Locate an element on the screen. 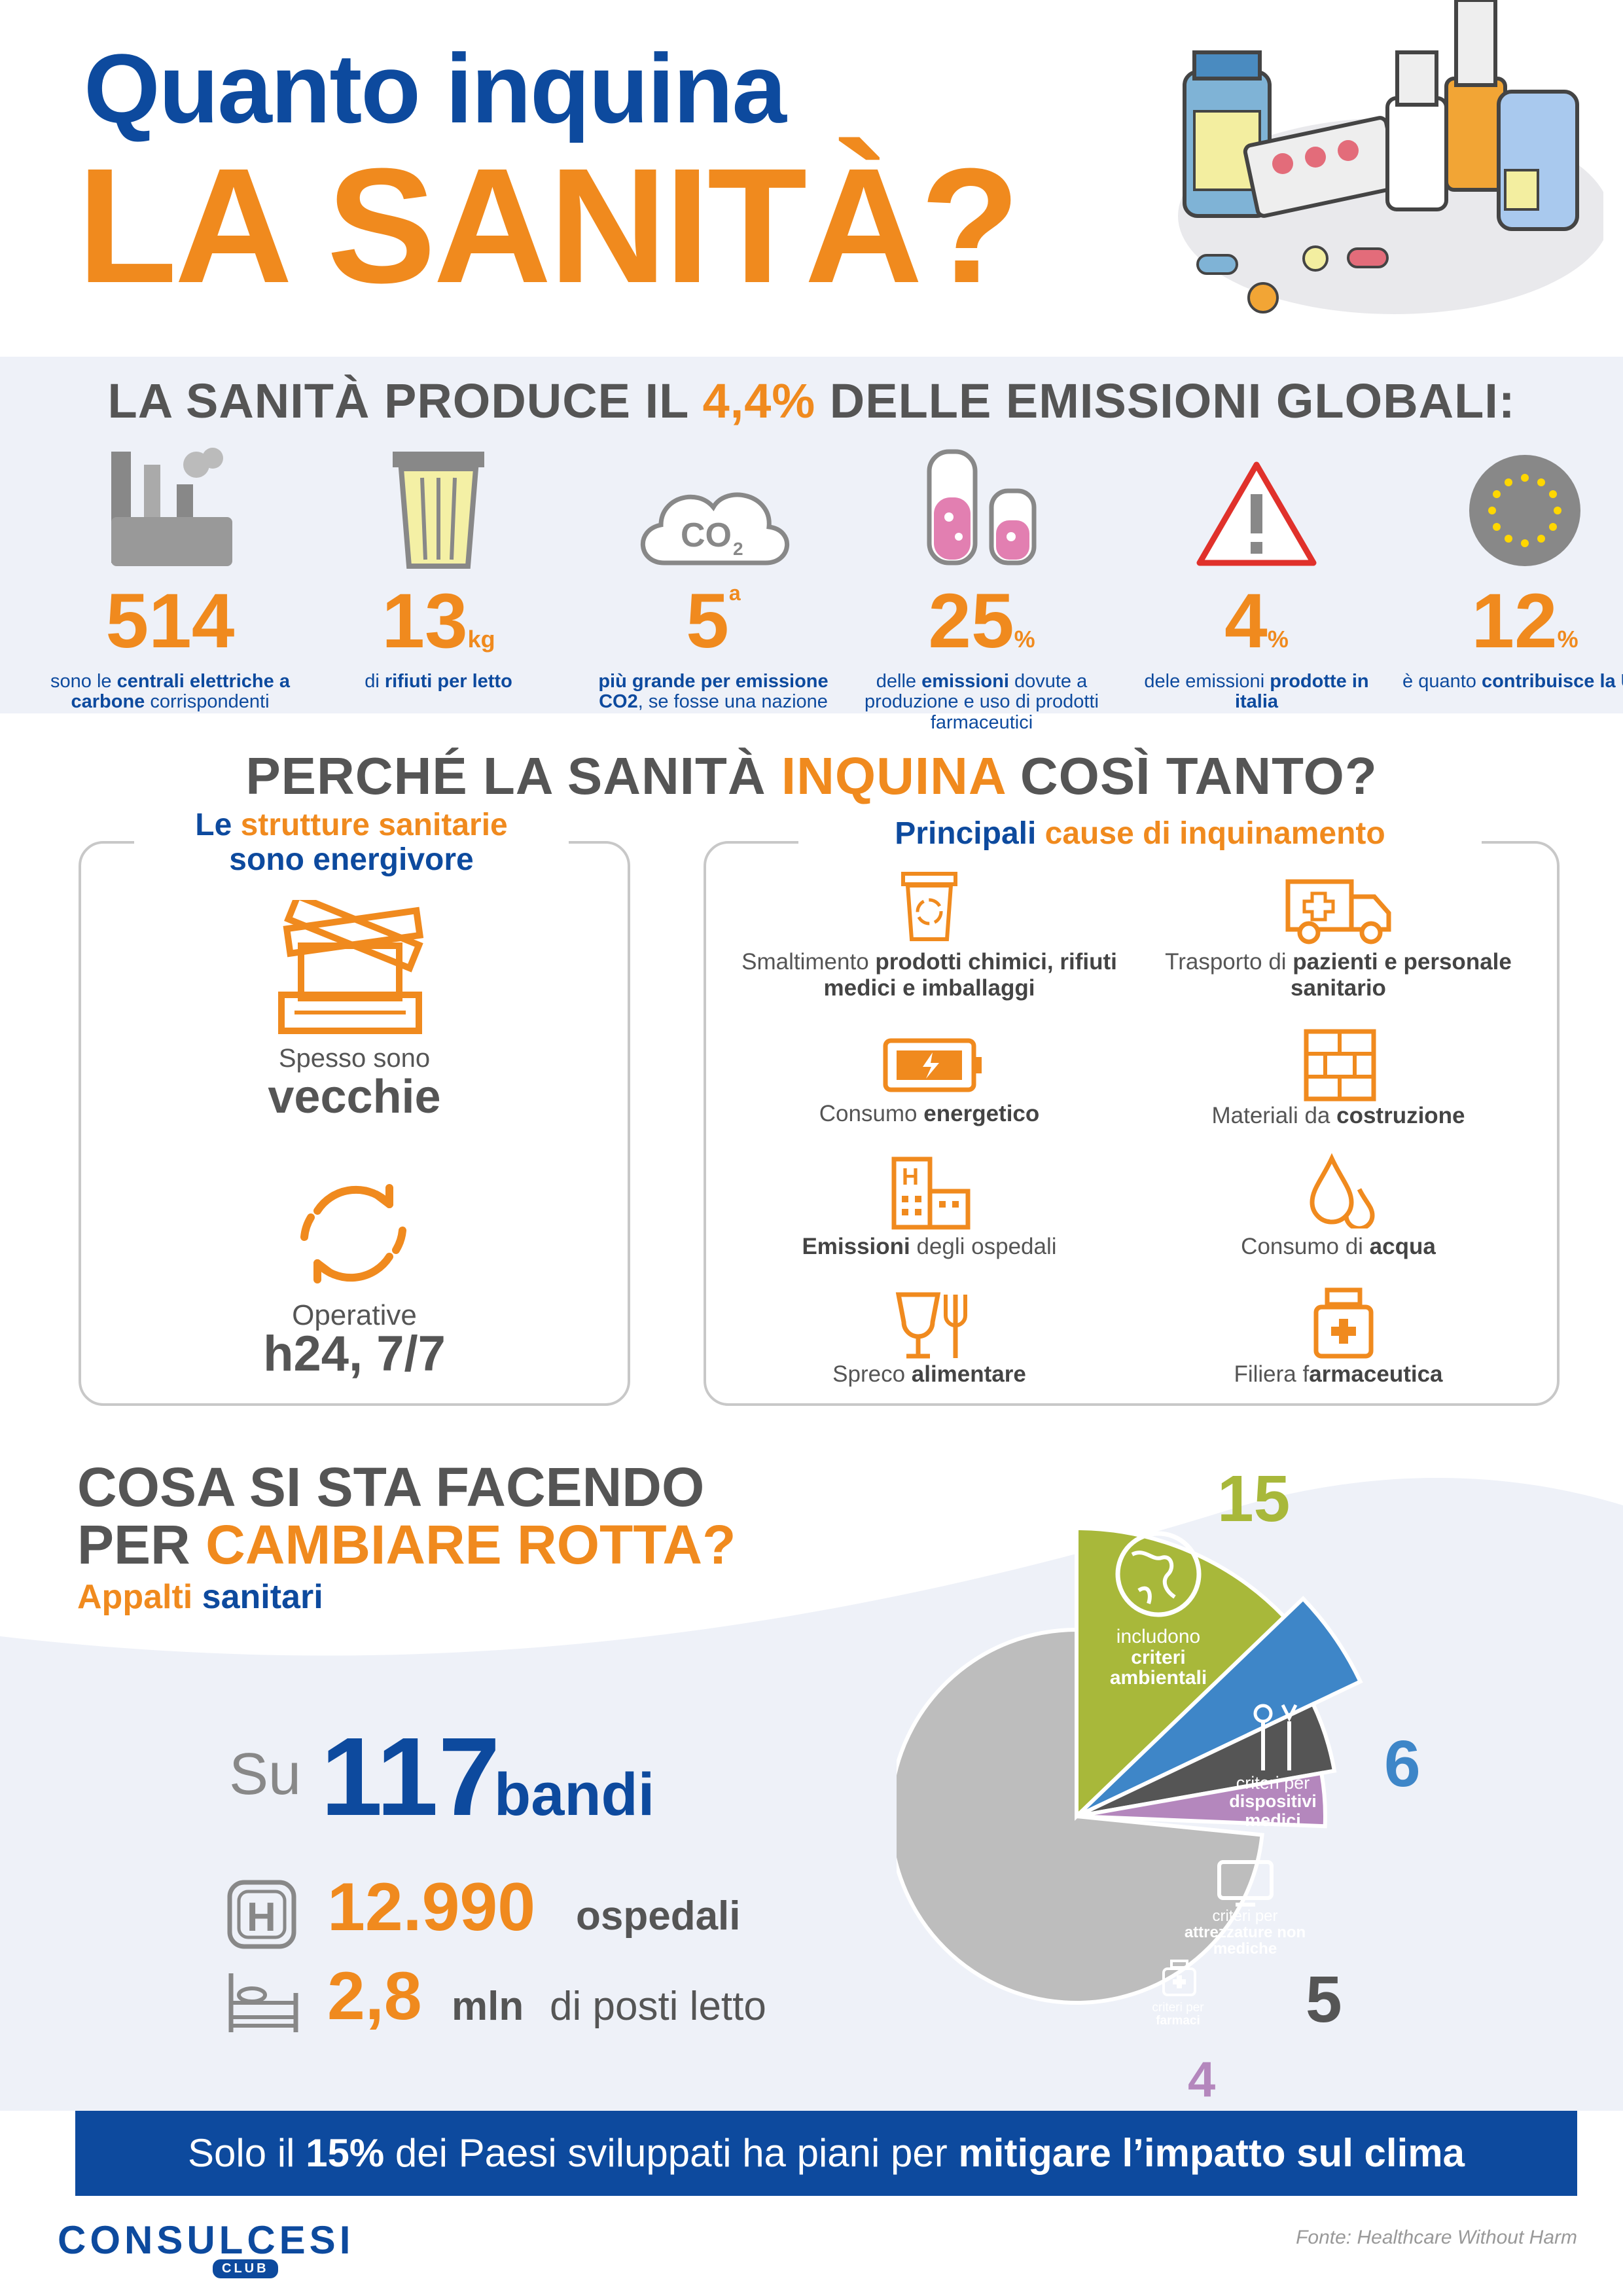 The height and width of the screenshot is (2296, 1623). svg-text: 2 is located at coordinates (738, 549).